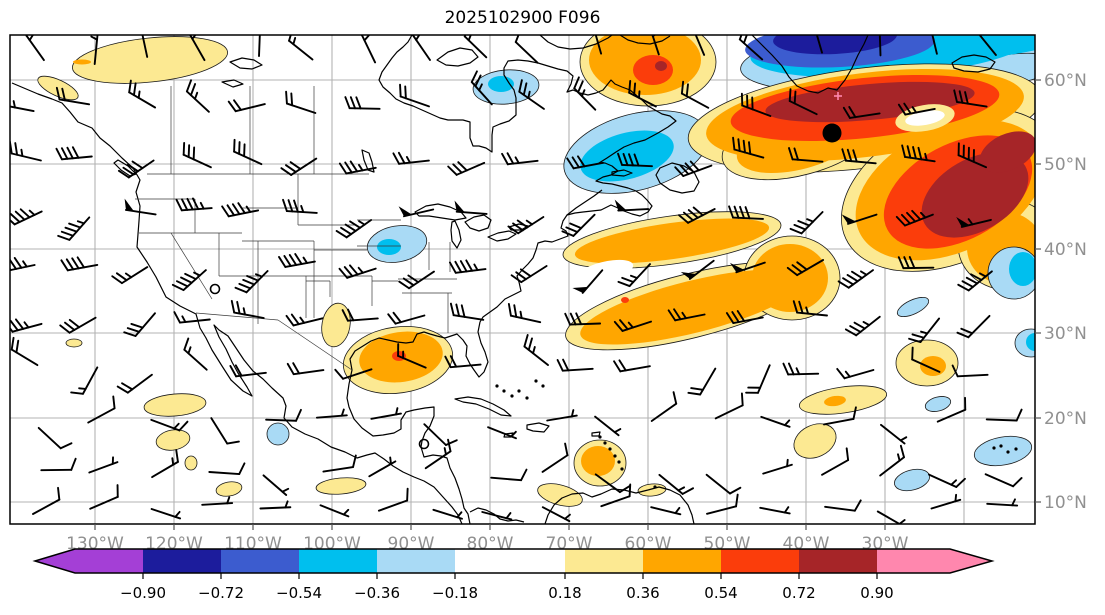  I want to click on colorbar-tick-label: 0.54, so click(720, 593).